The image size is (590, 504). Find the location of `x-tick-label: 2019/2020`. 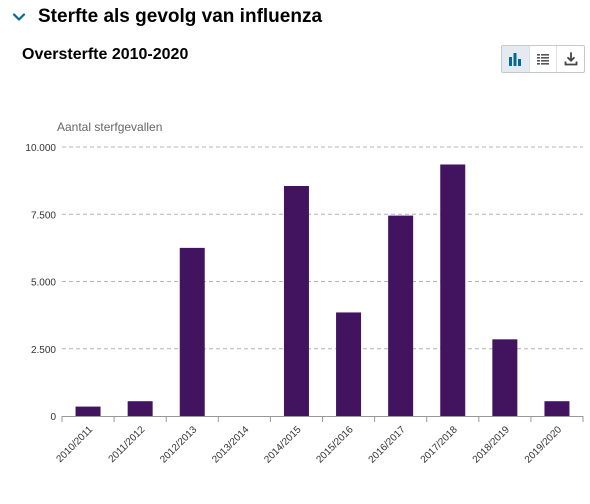

x-tick-label: 2019/2020 is located at coordinates (544, 445).